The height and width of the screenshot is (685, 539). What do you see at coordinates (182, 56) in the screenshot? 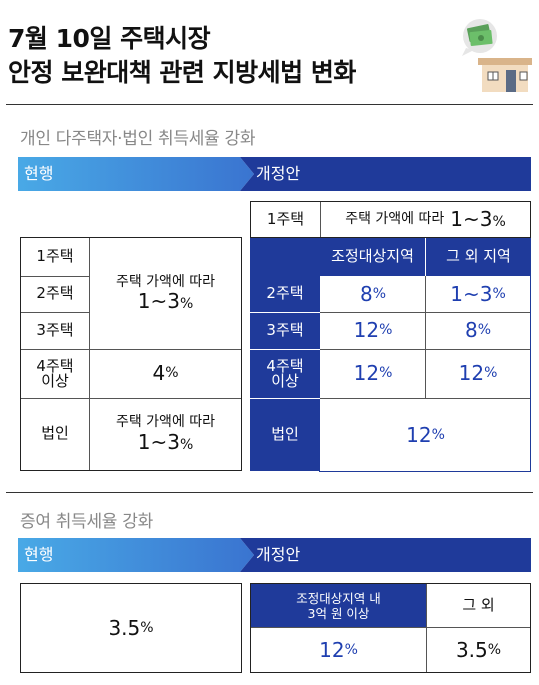
I see `page-title: 7월 10일 주택시장 안정 보완대책 관련 지방세법 변화` at bounding box center [182, 56].